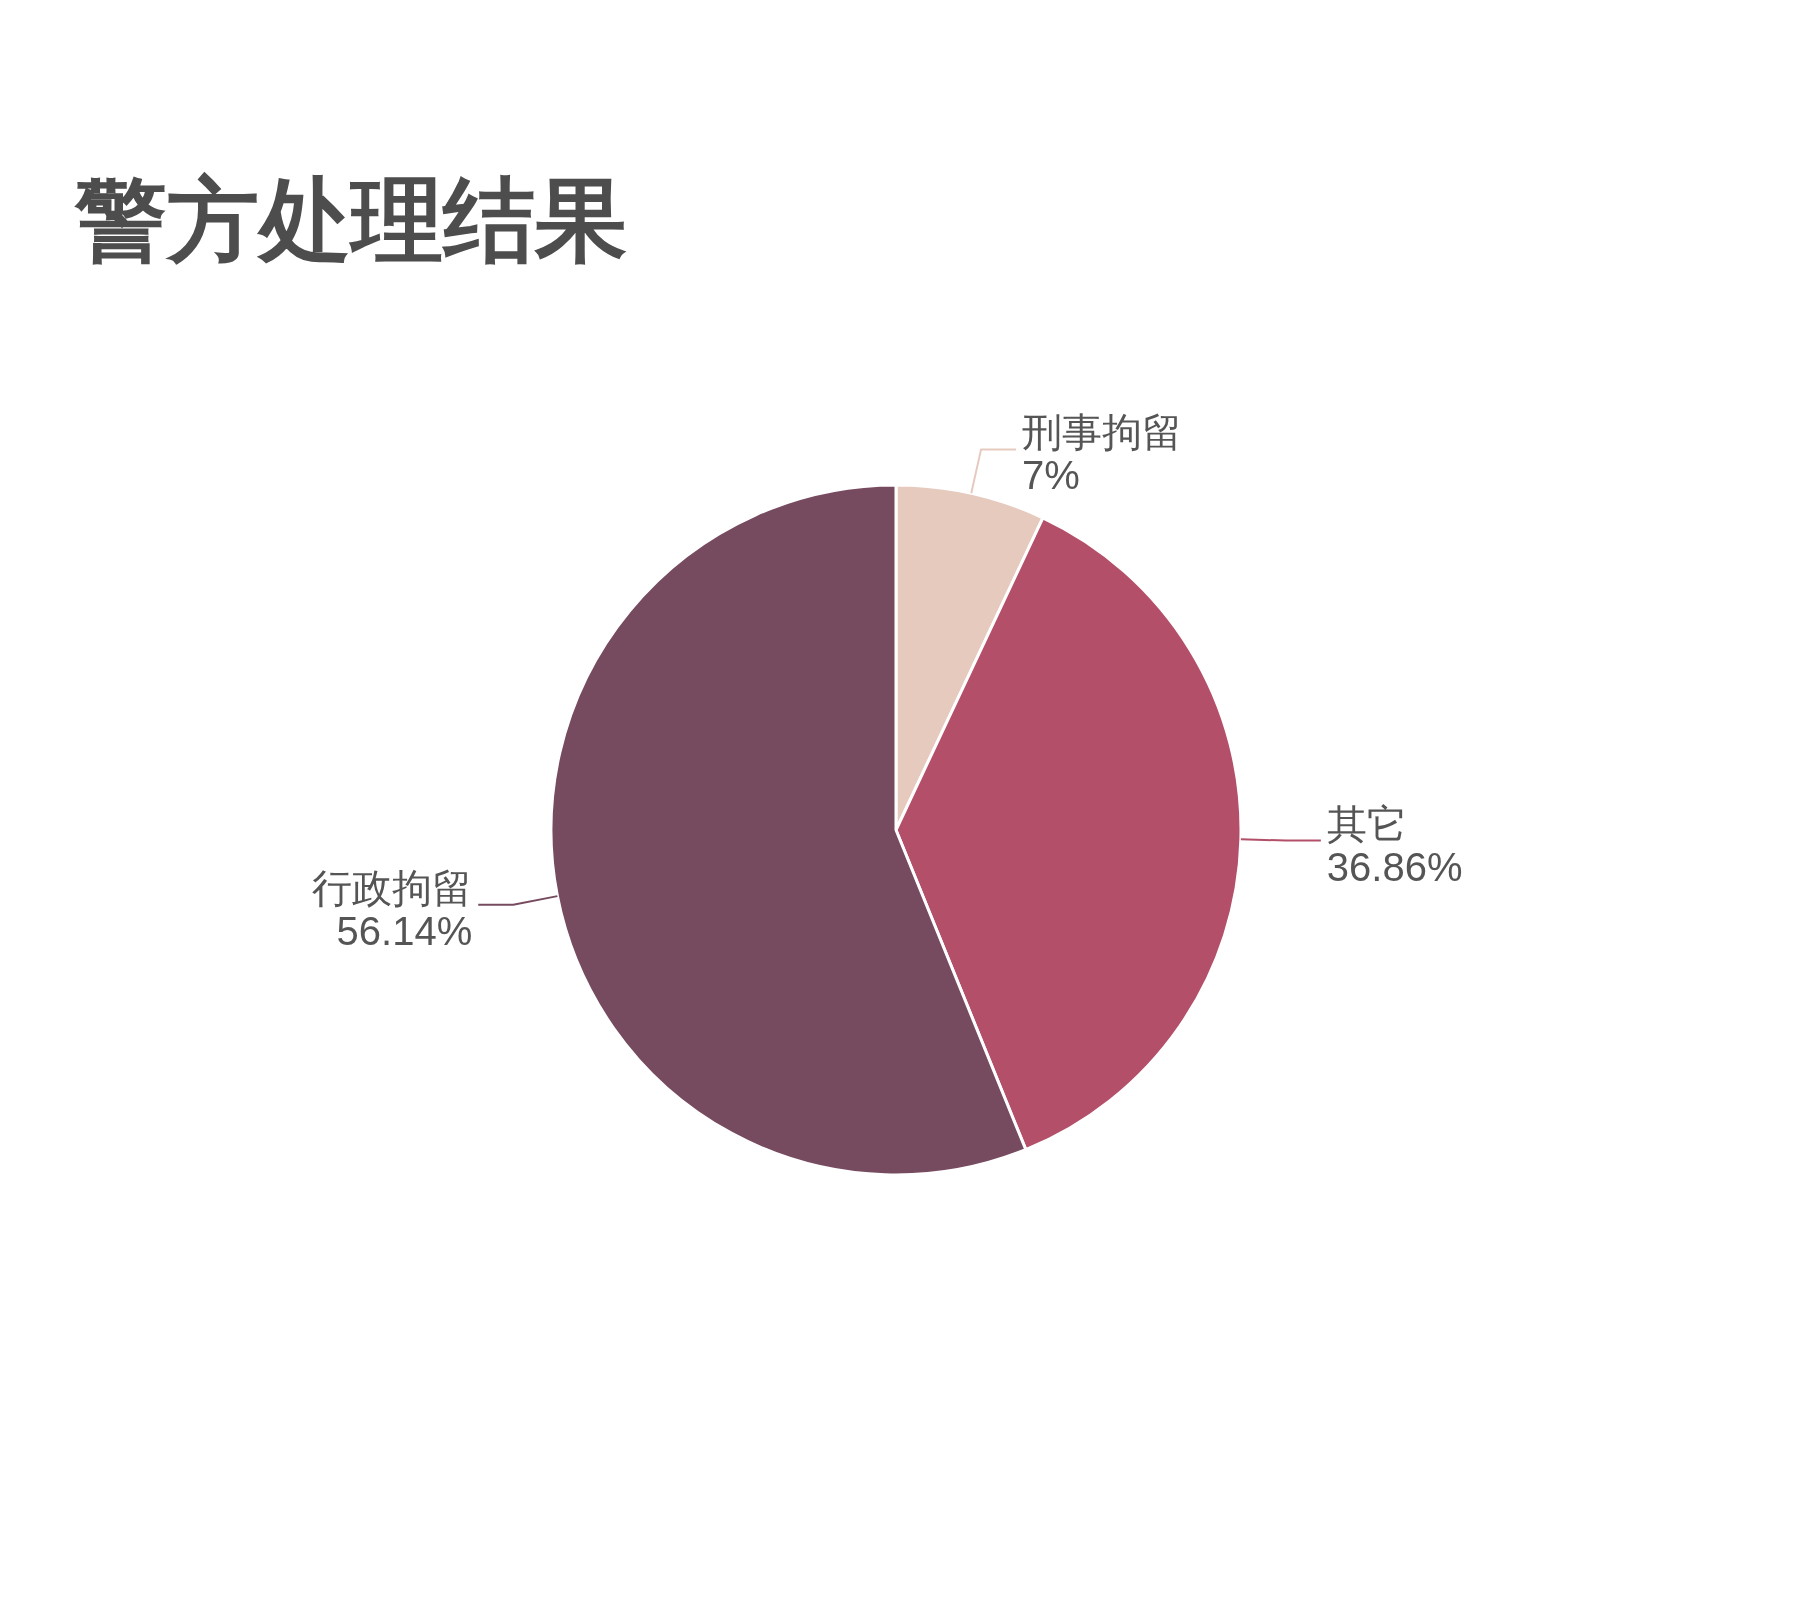 The image size is (1800, 1600). What do you see at coordinates (351, 220) in the screenshot?
I see `title: 警方处理结果` at bounding box center [351, 220].